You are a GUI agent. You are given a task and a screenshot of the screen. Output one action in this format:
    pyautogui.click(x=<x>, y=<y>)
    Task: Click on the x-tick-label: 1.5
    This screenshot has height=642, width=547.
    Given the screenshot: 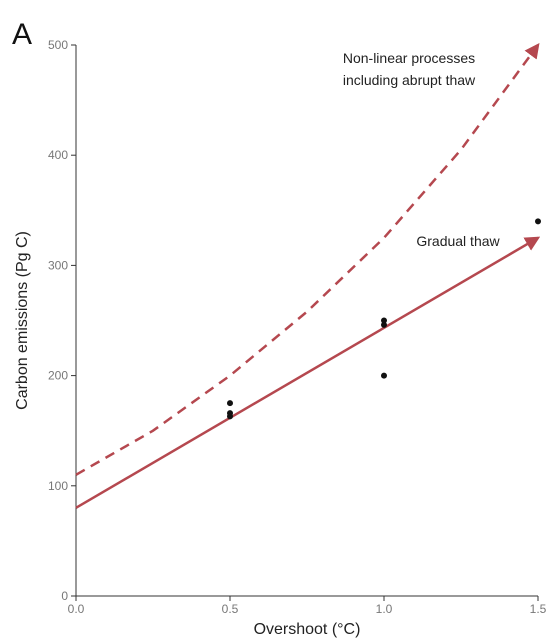 What is the action you would take?
    pyautogui.click(x=538, y=609)
    